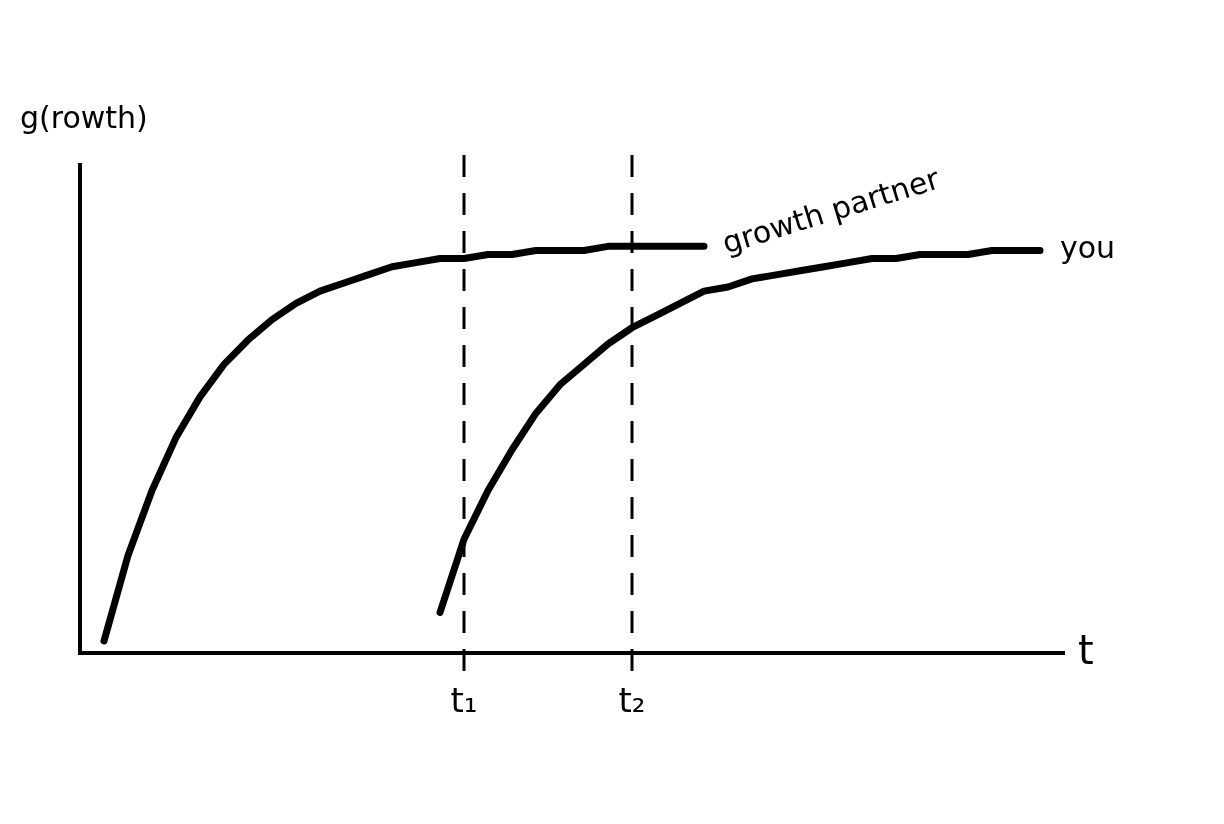 The width and height of the screenshot is (1224, 824). I want to click on y-axis-title: g(rowth), so click(84, 117).